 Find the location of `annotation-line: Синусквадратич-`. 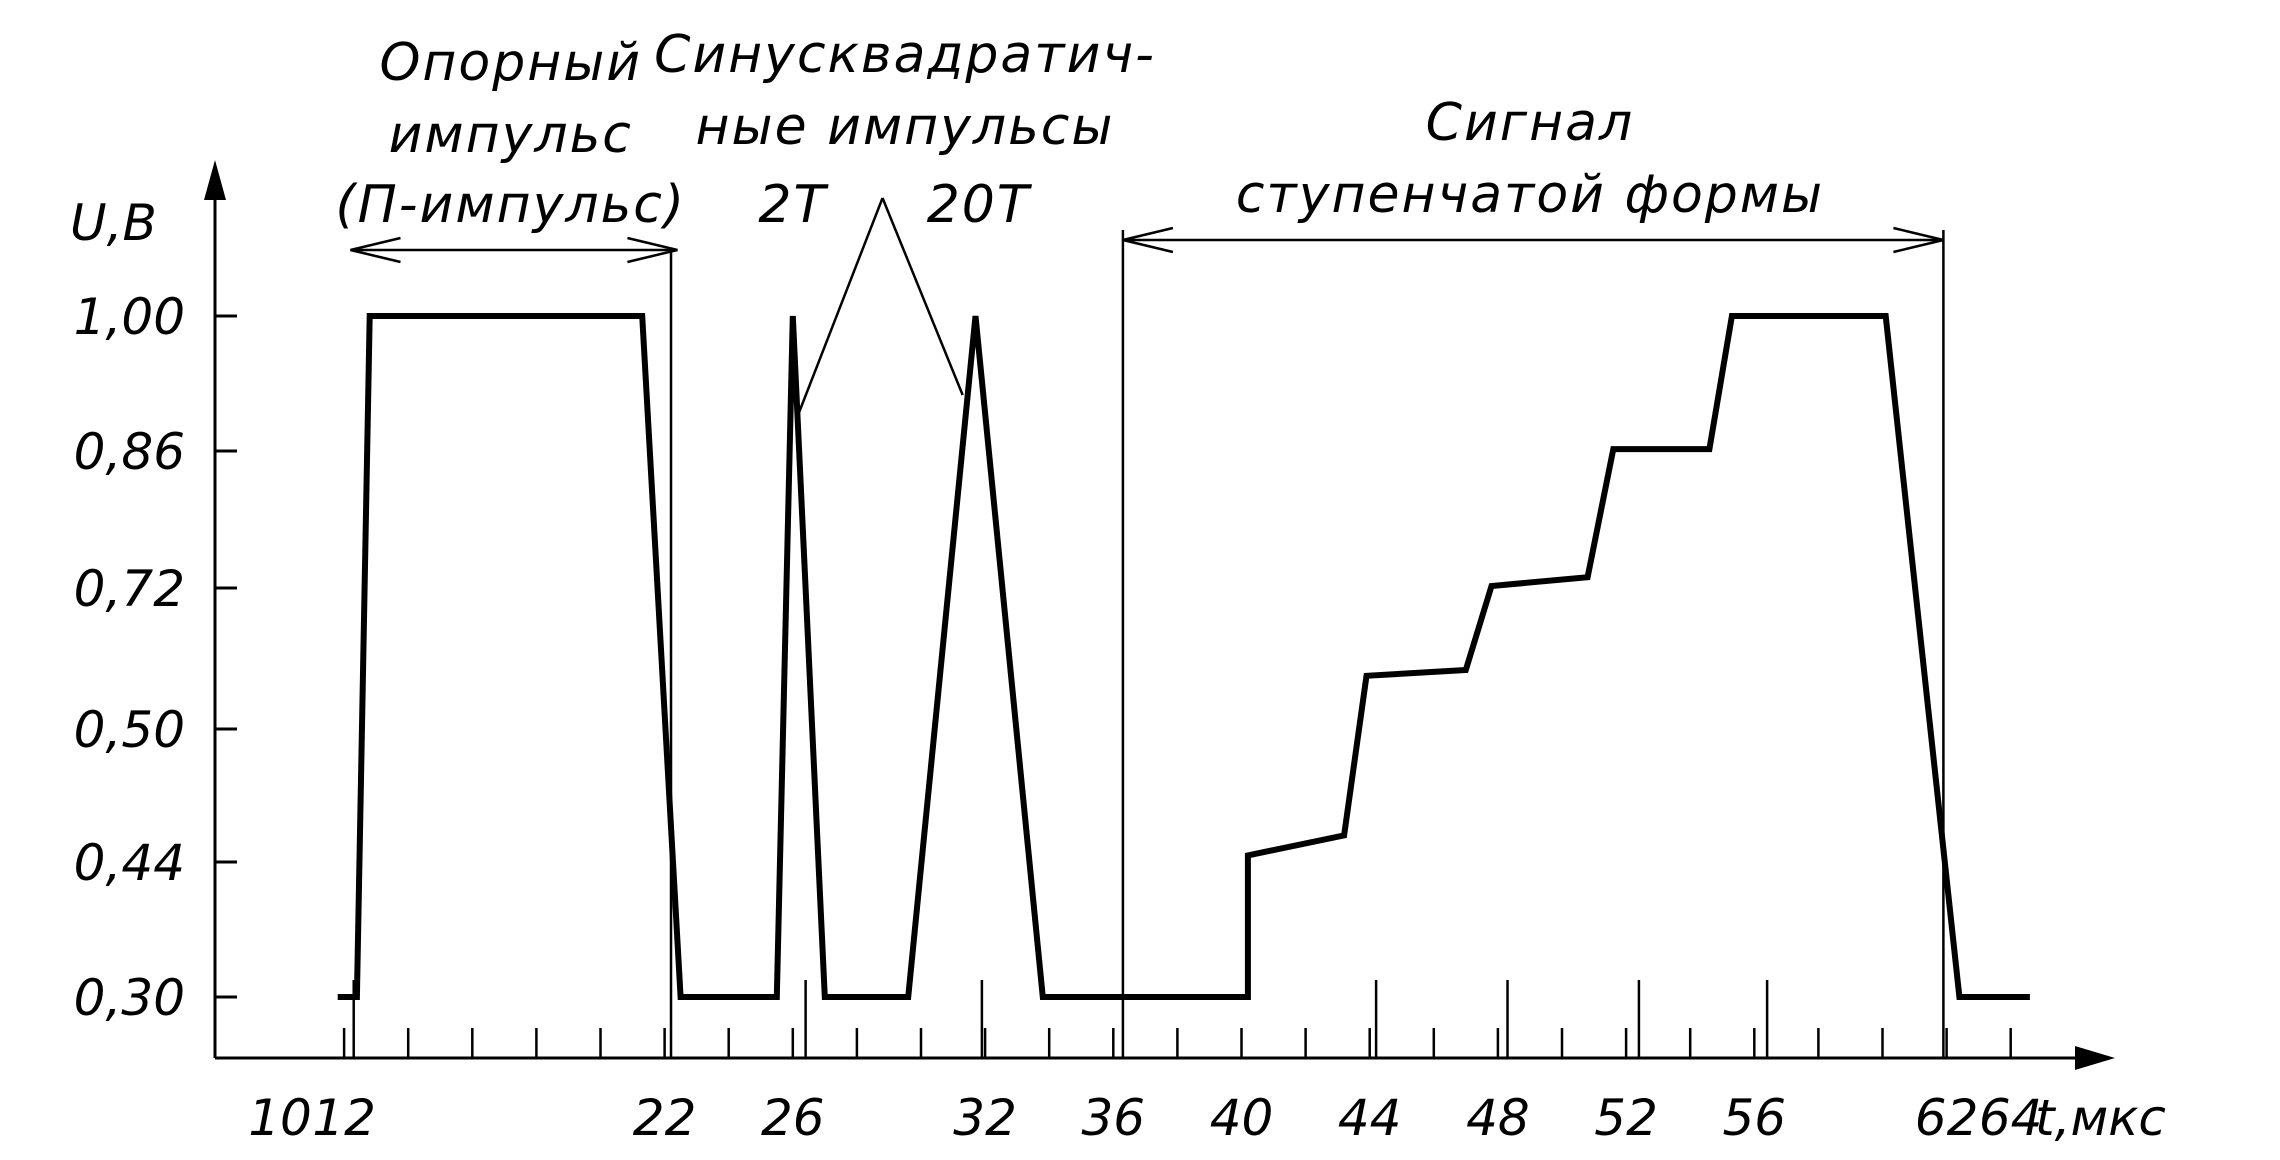

annotation-line: Синусквадратич- is located at coordinates (905, 55).